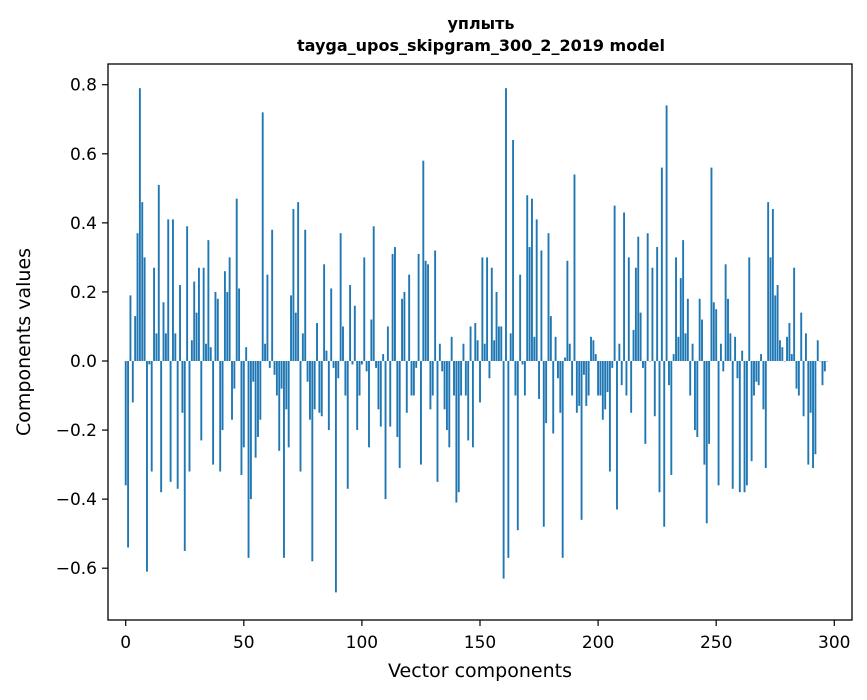 The height and width of the screenshot is (700, 867). Describe the element at coordinates (83, 293) in the screenshot. I see `y-tick-label: 0.2` at that location.